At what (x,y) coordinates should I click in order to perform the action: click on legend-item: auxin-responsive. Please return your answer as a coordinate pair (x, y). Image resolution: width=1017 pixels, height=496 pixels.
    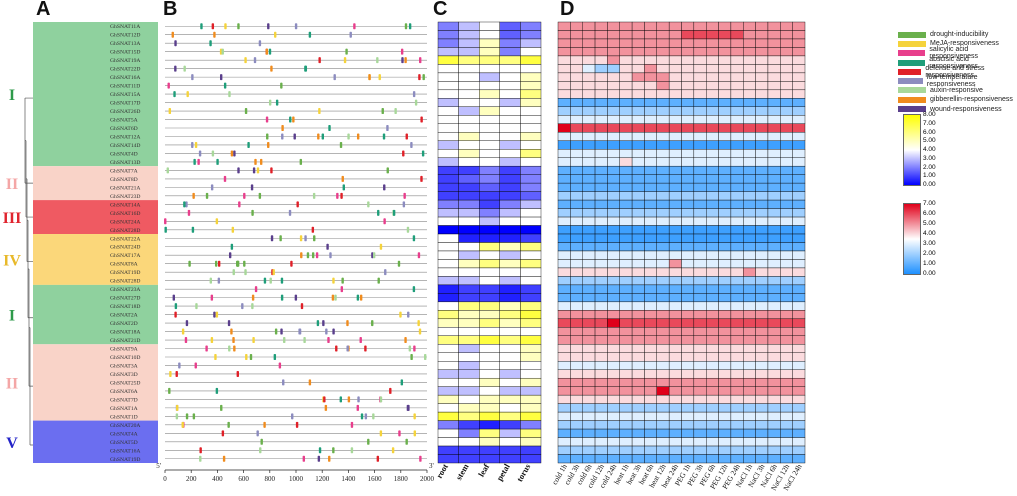
    Looking at the image, I should click on (957, 90).